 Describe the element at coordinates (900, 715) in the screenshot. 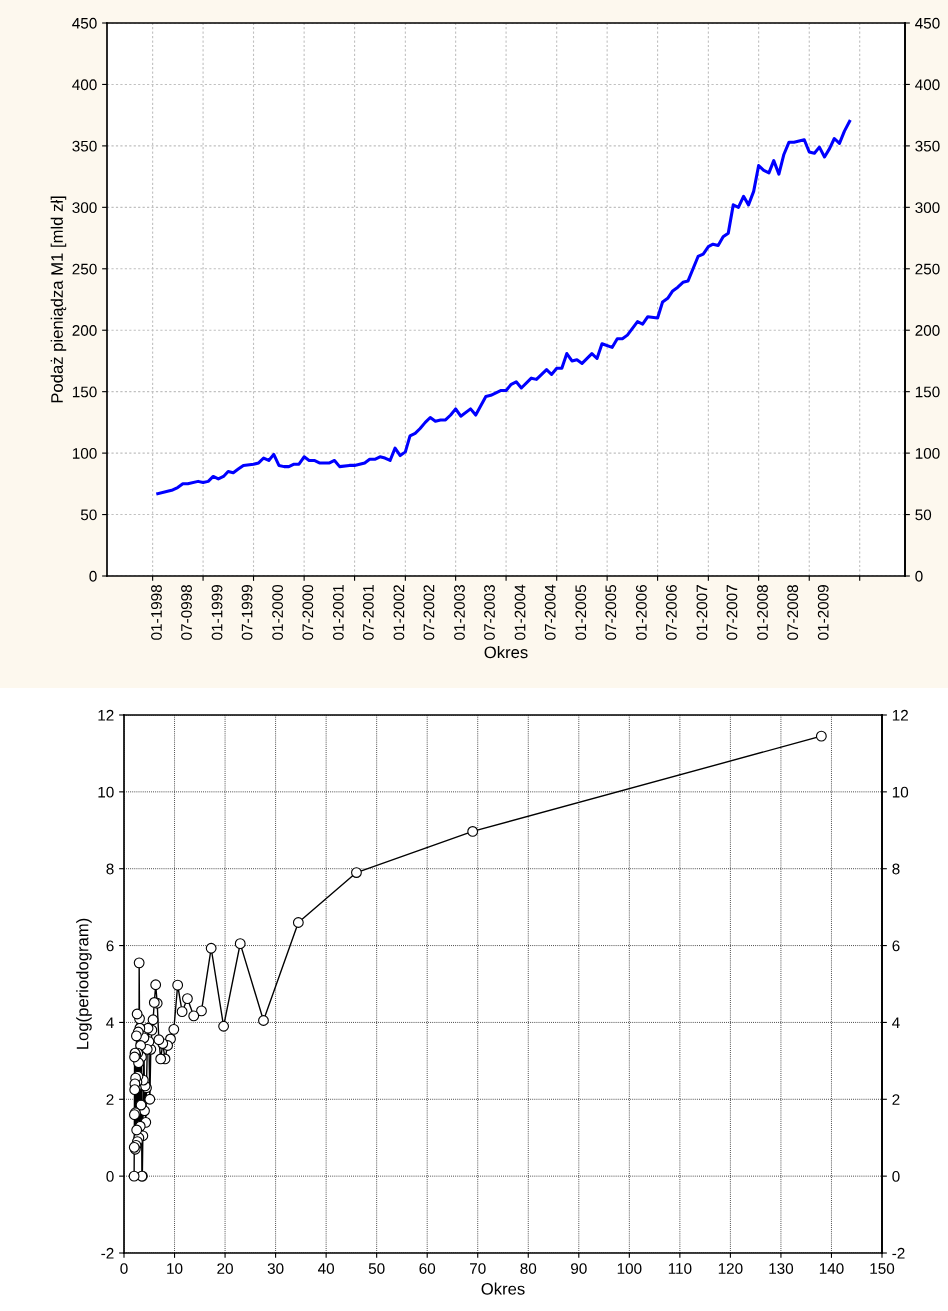

I see `y2-tick-label: 12` at that location.